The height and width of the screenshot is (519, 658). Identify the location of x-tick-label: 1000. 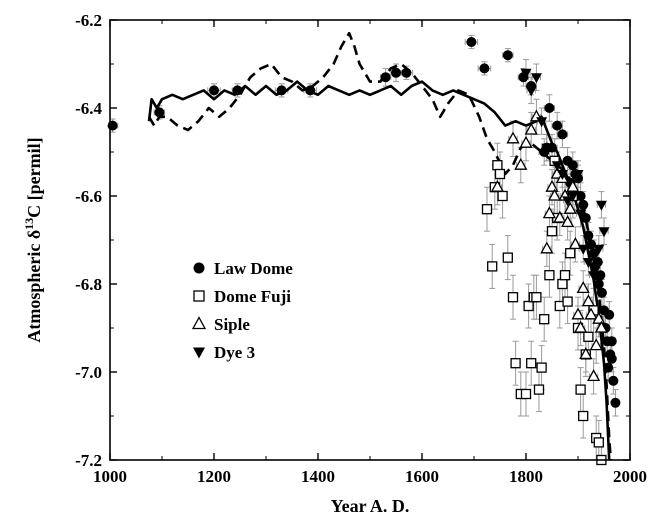
(110, 476).